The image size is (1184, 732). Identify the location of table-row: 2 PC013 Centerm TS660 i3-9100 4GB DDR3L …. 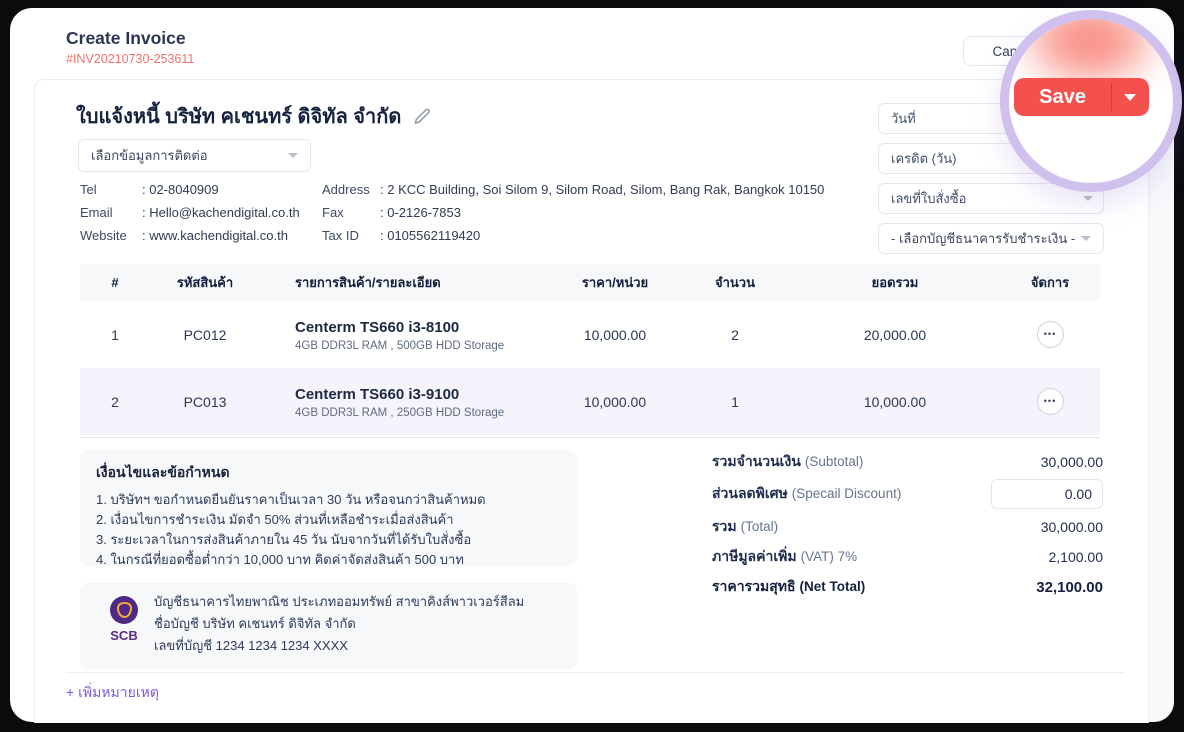
(590, 401).